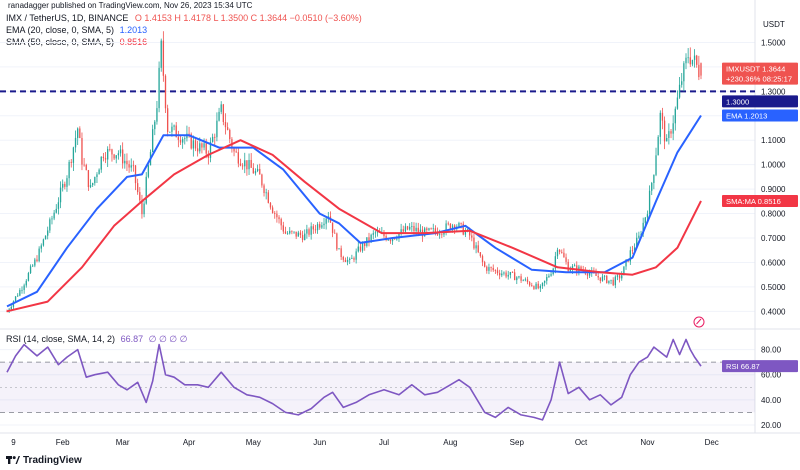 The width and height of the screenshot is (800, 470). What do you see at coordinates (581, 442) in the screenshot?
I see `time-axis-label: Oct` at bounding box center [581, 442].